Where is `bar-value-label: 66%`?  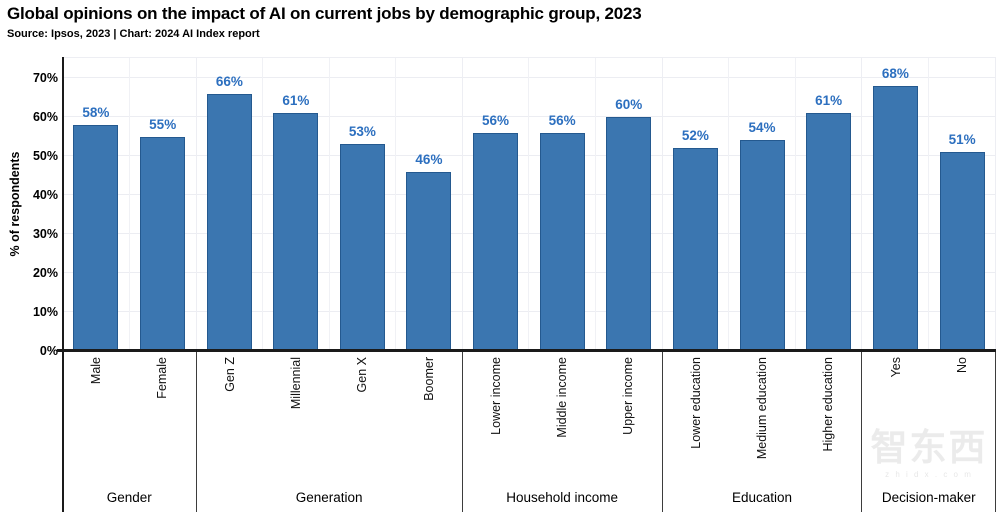 bar-value-label: 66% is located at coordinates (229, 81).